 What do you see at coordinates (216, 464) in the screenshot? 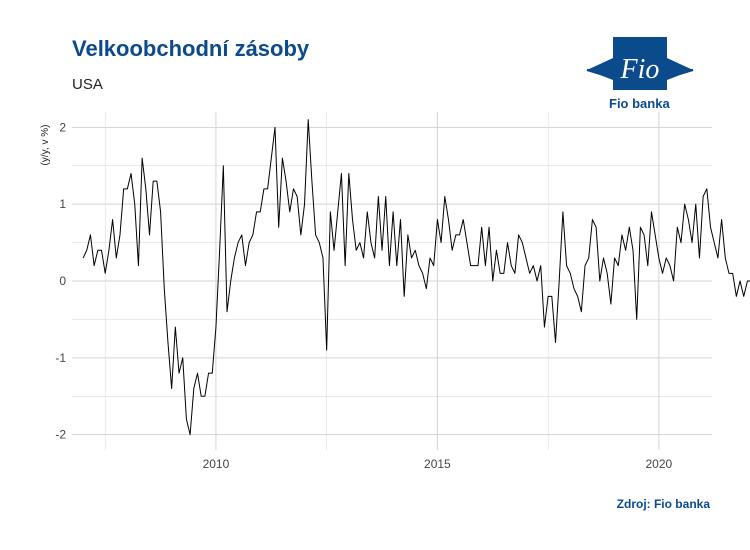
I see `x-tick-label: 2010` at bounding box center [216, 464].